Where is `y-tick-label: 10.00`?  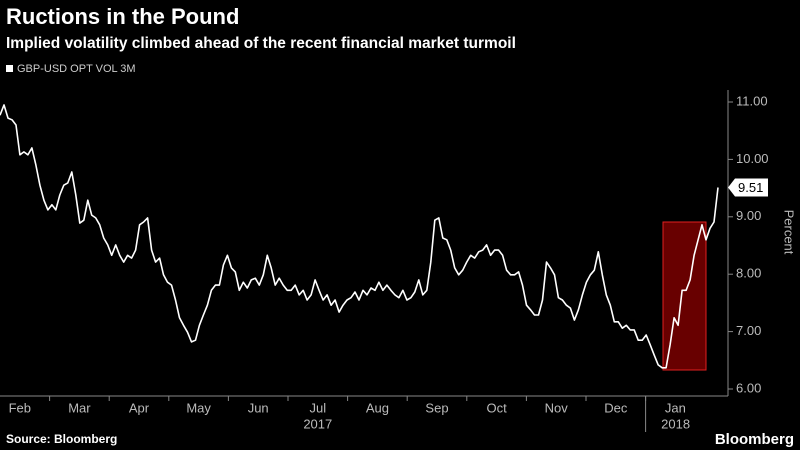
y-tick-label: 10.00 is located at coordinates (752, 158).